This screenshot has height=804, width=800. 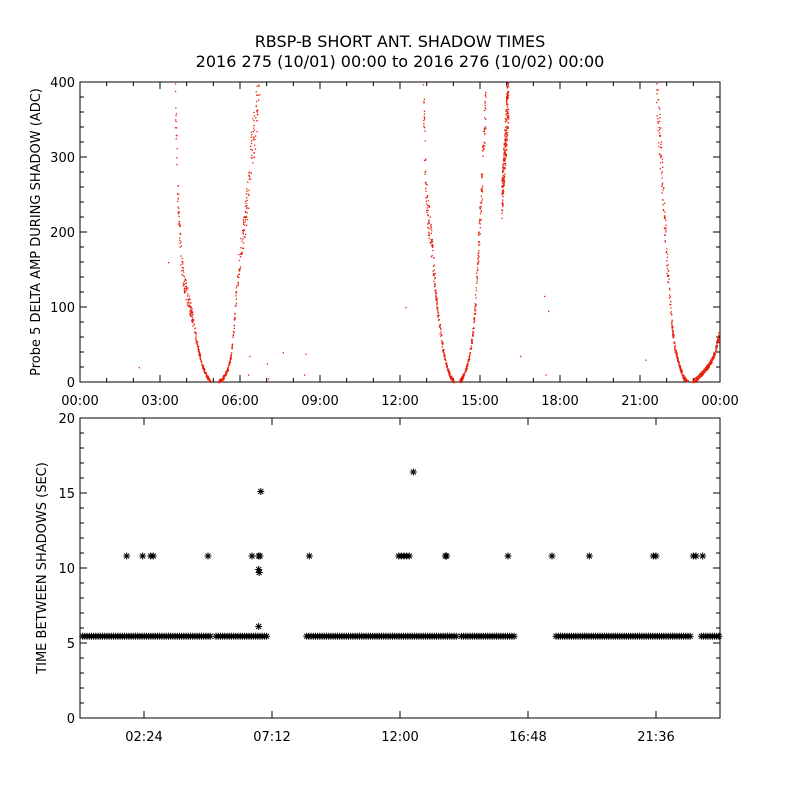 I want to click on x-tick-label: 09:00, so click(x=319, y=401).